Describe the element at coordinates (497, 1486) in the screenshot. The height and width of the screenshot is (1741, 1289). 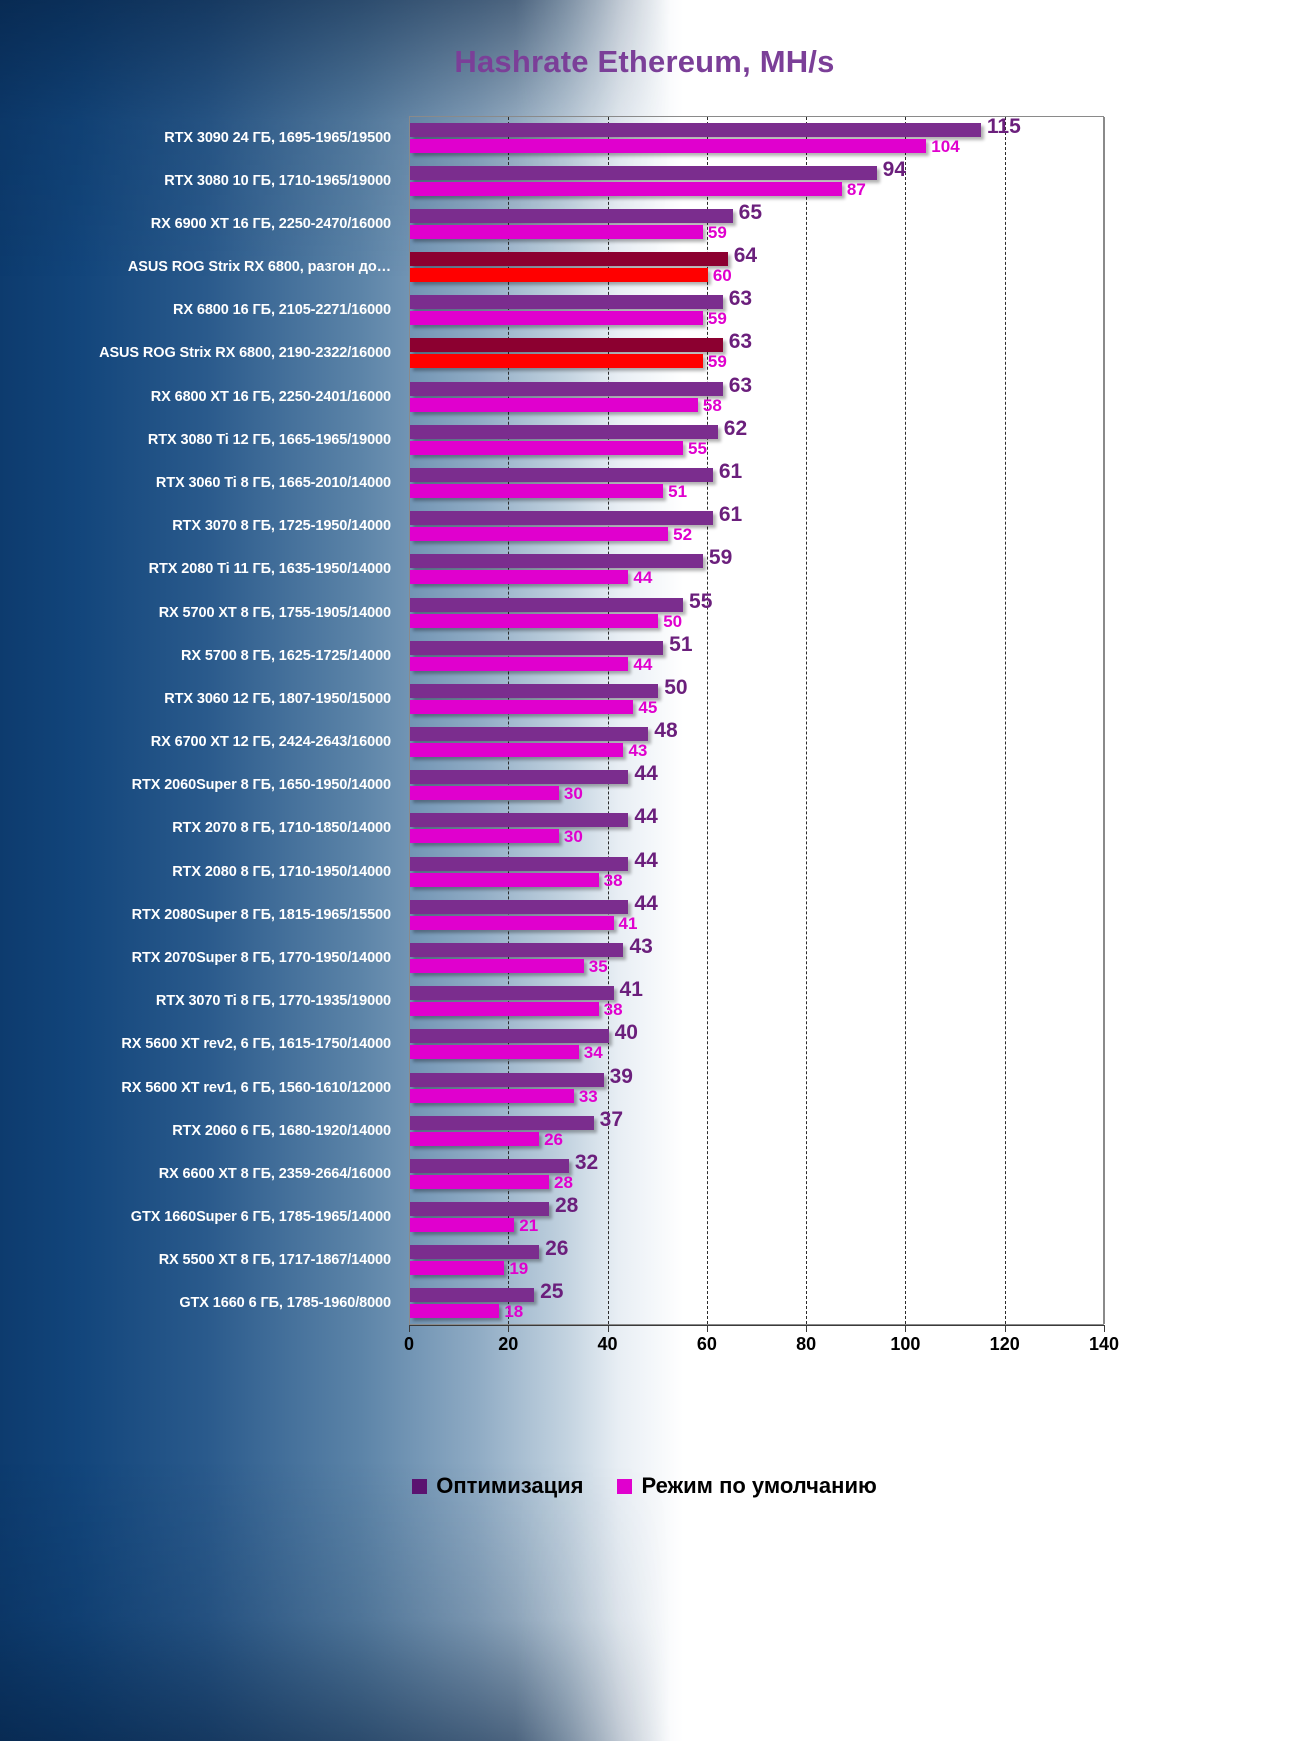
I see `legend-item-optimization: Оптимизация` at that location.